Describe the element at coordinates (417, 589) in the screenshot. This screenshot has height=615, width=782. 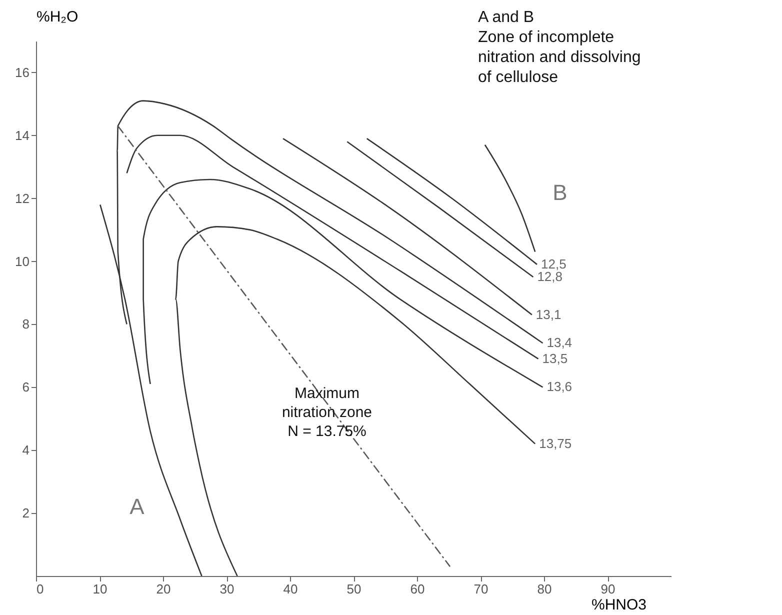
I see `x-tick-label: 60` at that location.